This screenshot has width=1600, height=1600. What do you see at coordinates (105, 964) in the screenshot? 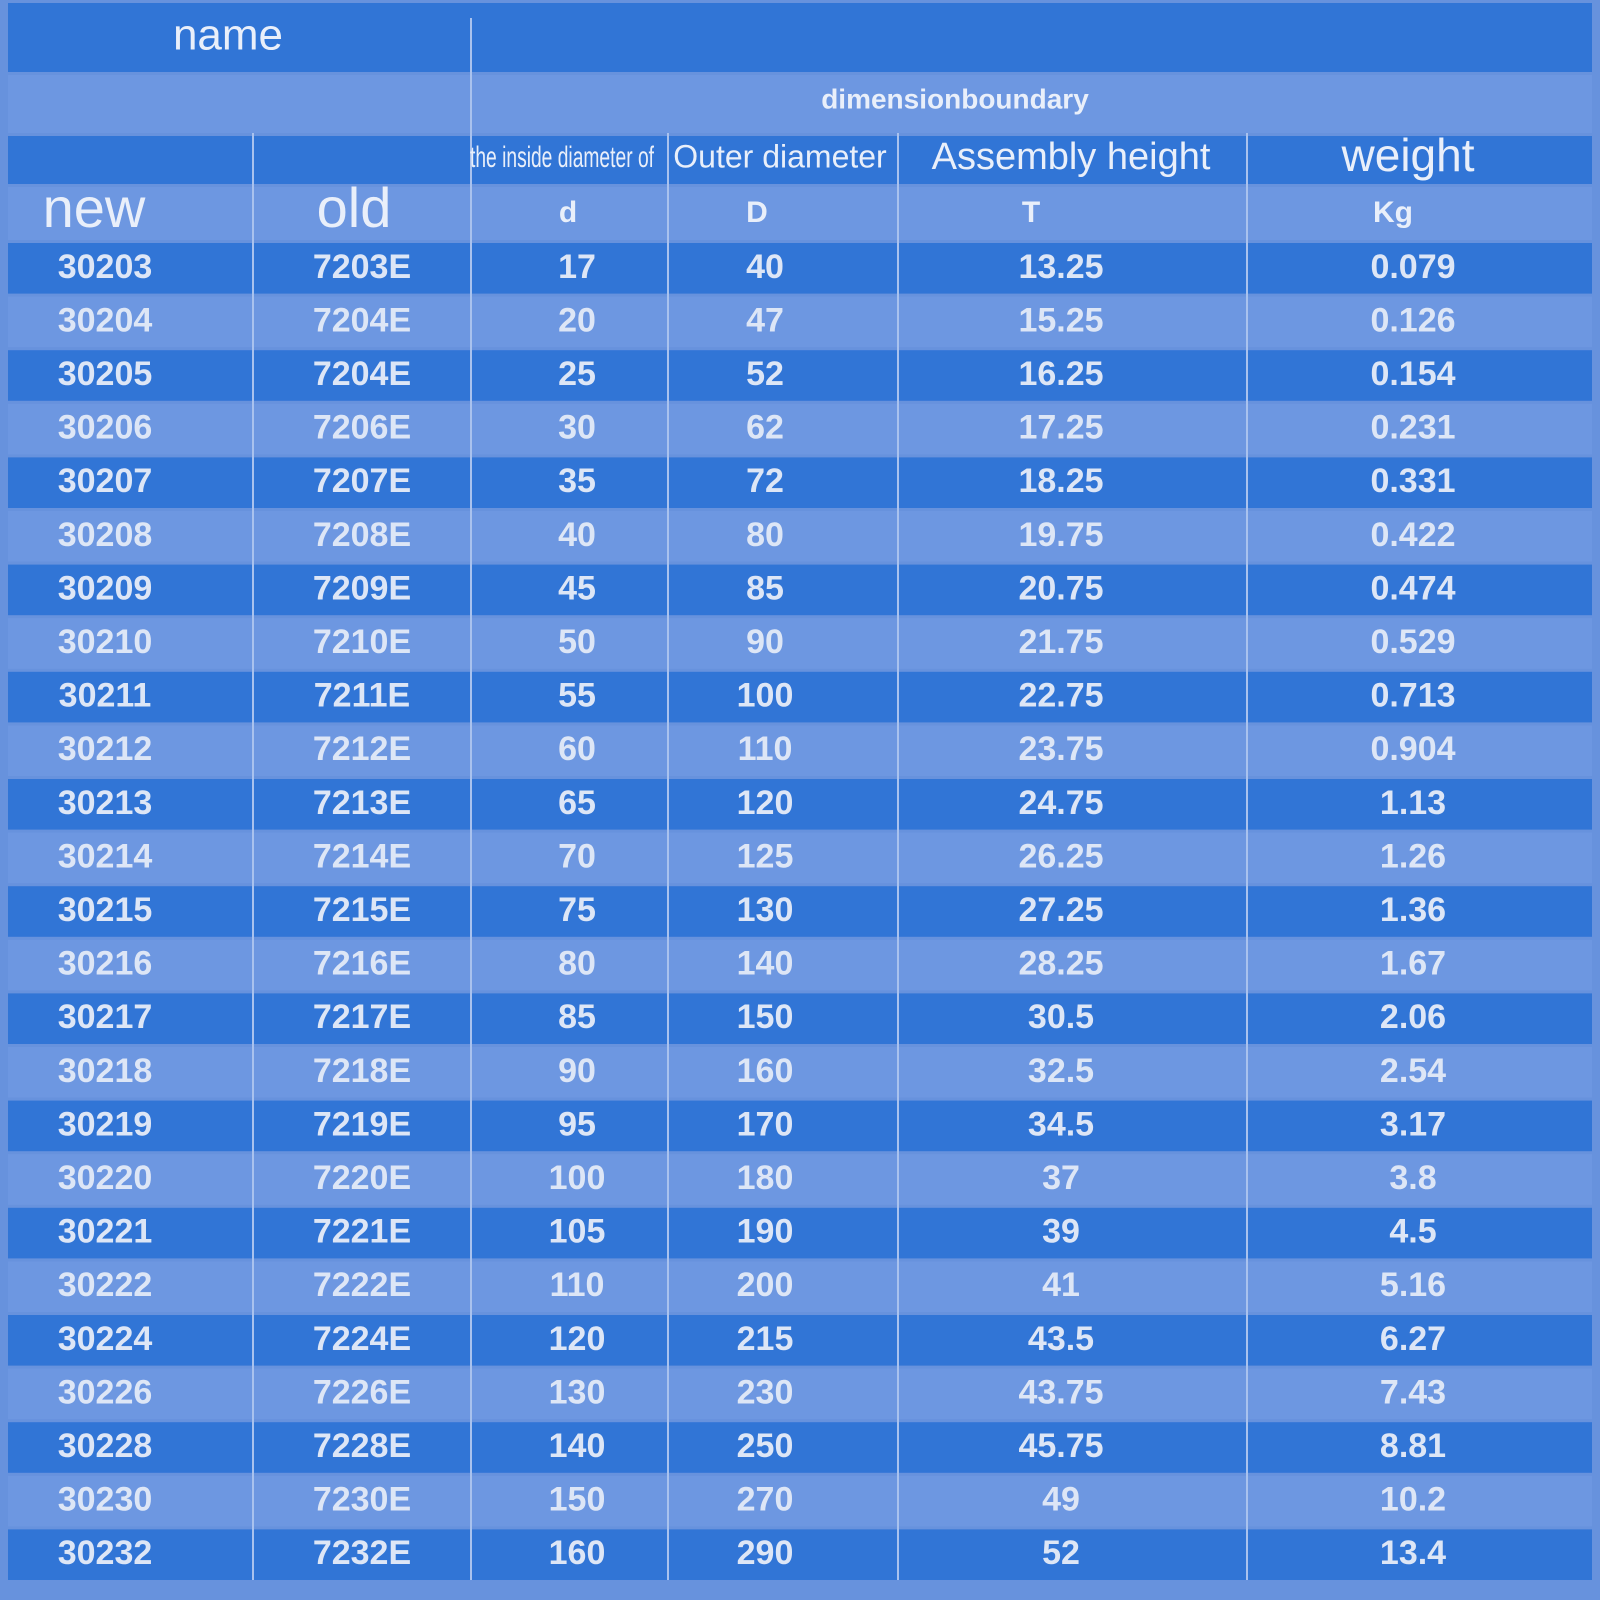
I see `cell: 30216` at bounding box center [105, 964].